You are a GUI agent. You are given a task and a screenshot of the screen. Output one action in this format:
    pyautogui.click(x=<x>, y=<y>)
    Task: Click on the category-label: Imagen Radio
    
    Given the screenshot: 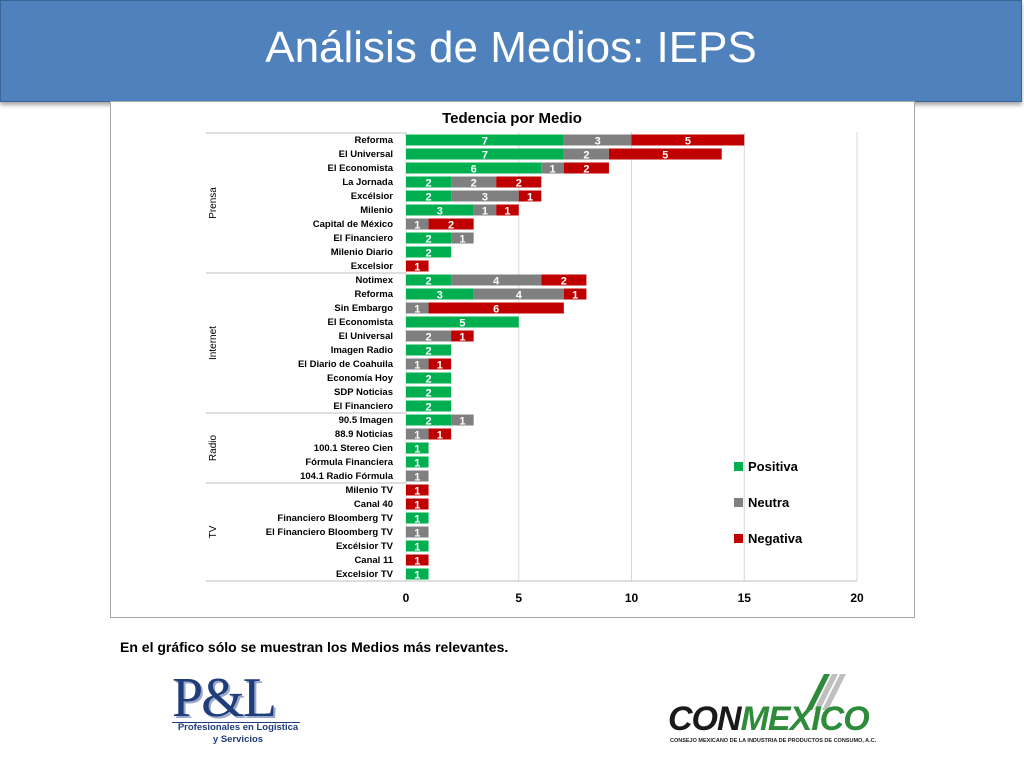 What is the action you would take?
    pyautogui.click(x=362, y=350)
    